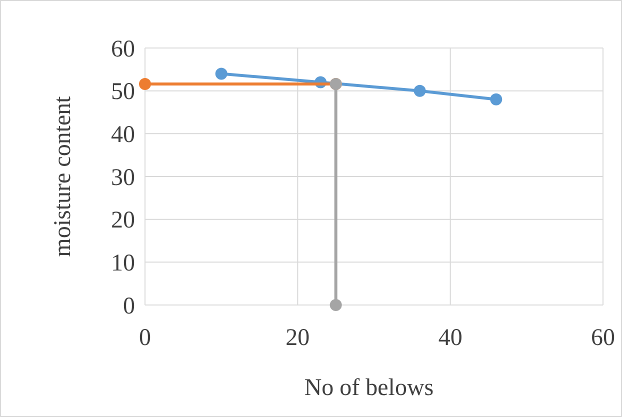 Image resolution: width=622 pixels, height=417 pixels. I want to click on y-tick-label: 50, so click(123, 92).